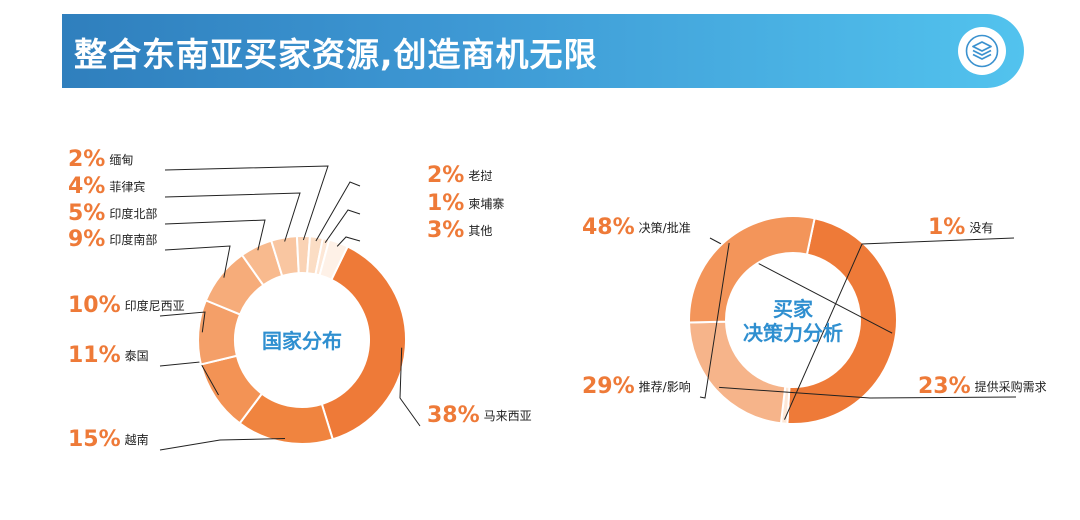 Image resolution: width=1080 pixels, height=520 pixels. What do you see at coordinates (155, 305) in the screenshot?
I see `category-label-印度尼西亚: 印度尼西亚` at bounding box center [155, 305].